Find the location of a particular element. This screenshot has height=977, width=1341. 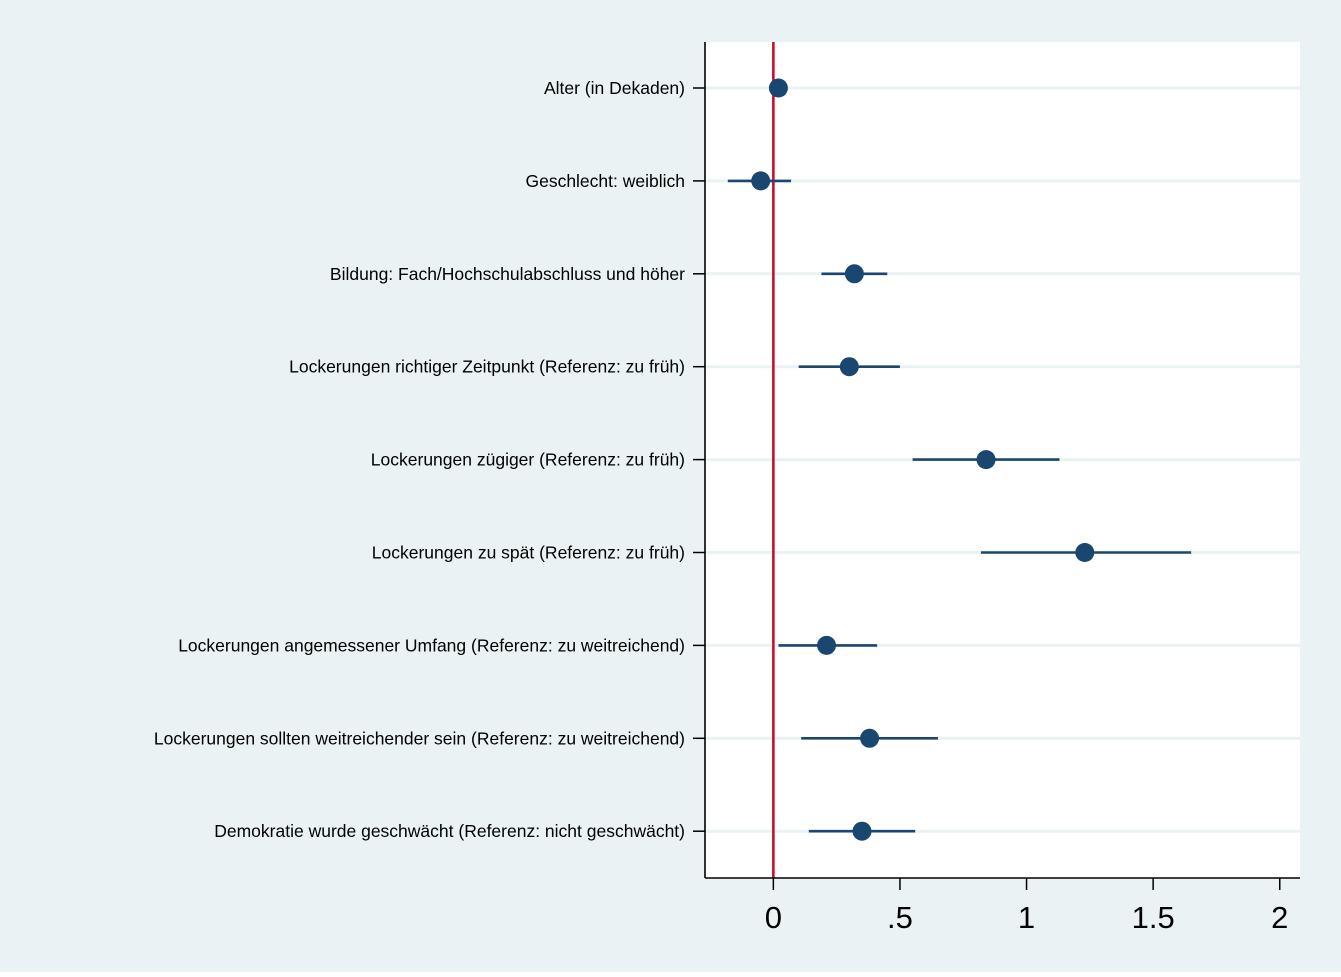

x-tick-label: .5 is located at coordinates (900, 917).